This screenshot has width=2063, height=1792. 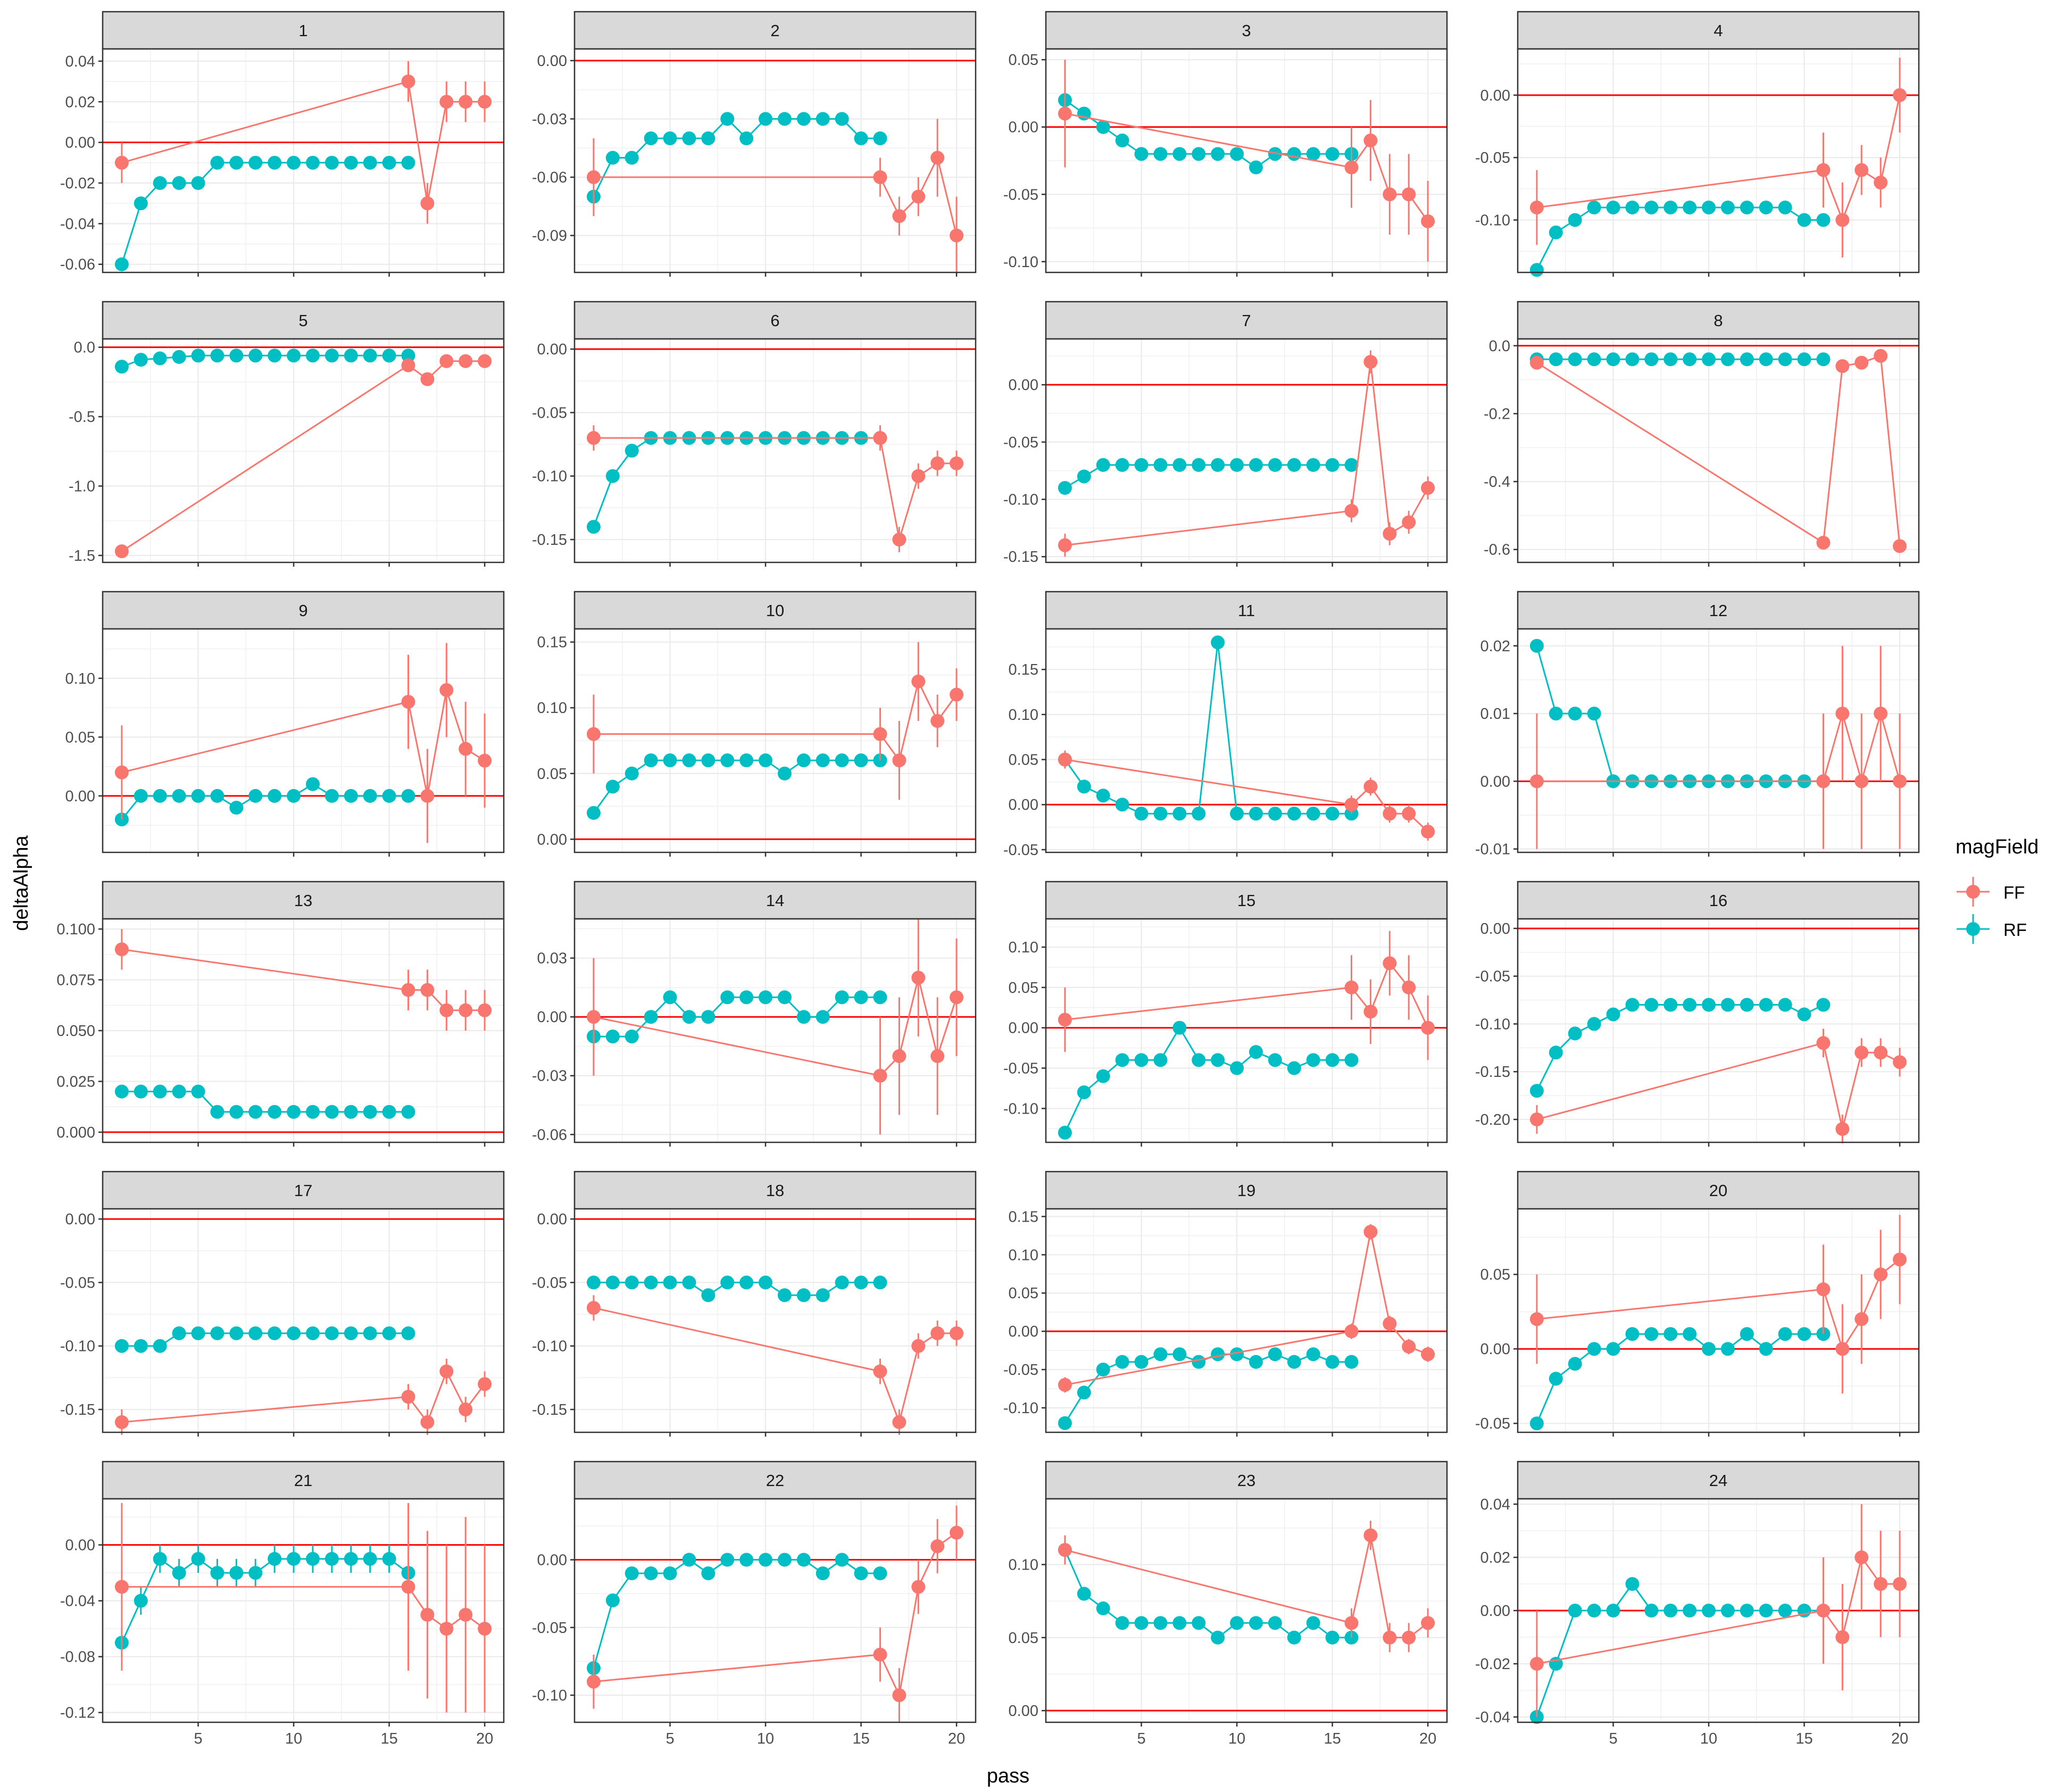 What do you see at coordinates (2015, 930) in the screenshot?
I see `legend-rf-label: RF` at bounding box center [2015, 930].